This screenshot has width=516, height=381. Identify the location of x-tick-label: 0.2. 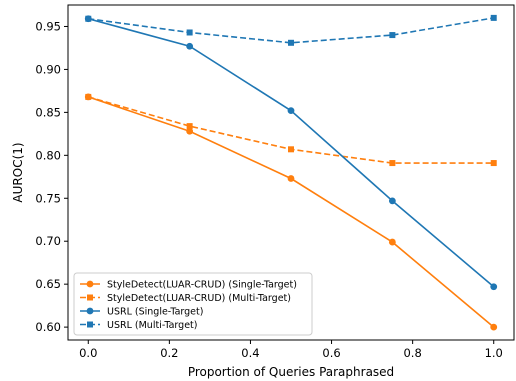
(169, 353).